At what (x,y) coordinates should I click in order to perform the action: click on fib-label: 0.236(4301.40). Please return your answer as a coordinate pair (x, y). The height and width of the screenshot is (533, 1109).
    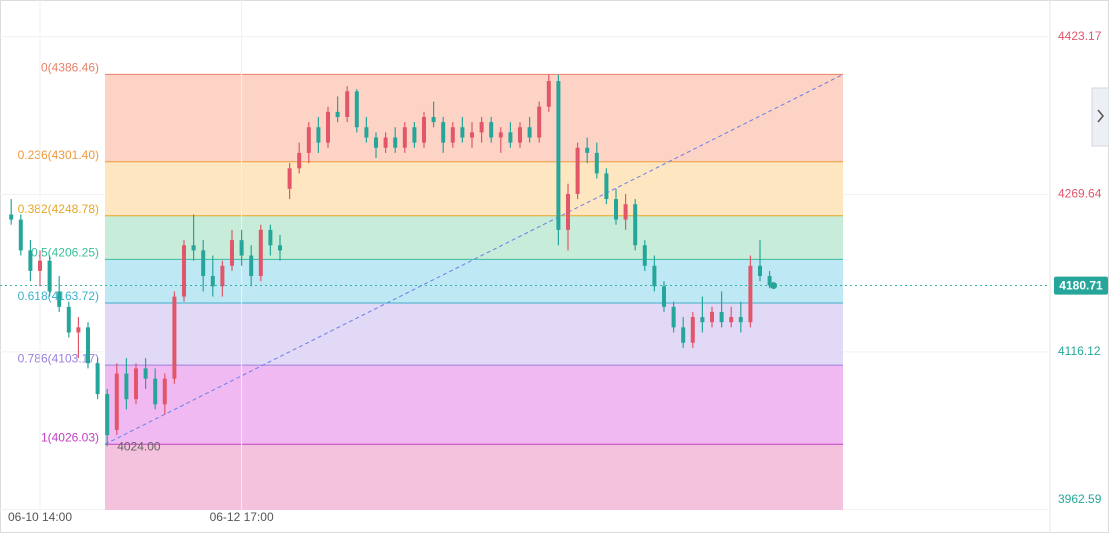
    Looking at the image, I should click on (58, 155).